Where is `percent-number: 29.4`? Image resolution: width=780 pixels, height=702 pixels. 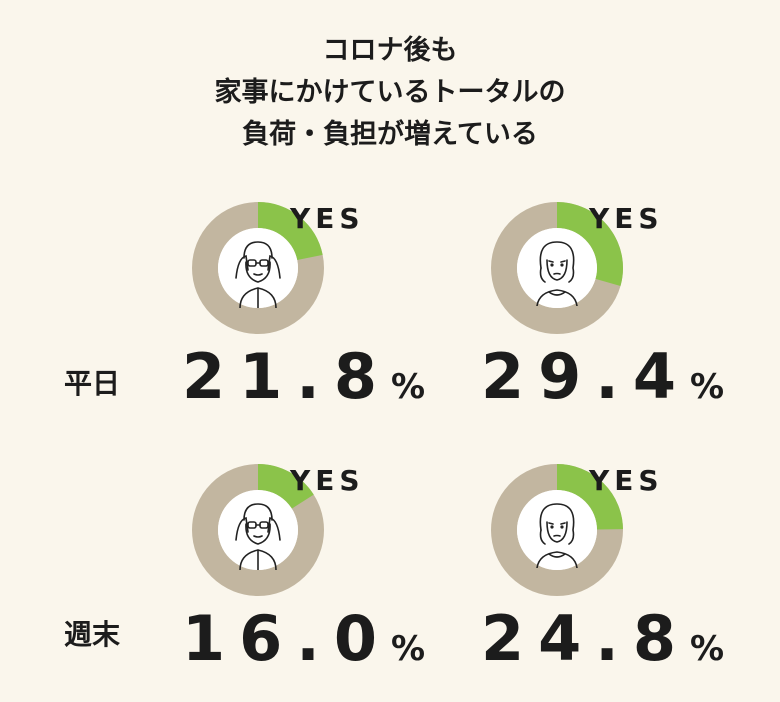 percent-number: 29.4 is located at coordinates (585, 376).